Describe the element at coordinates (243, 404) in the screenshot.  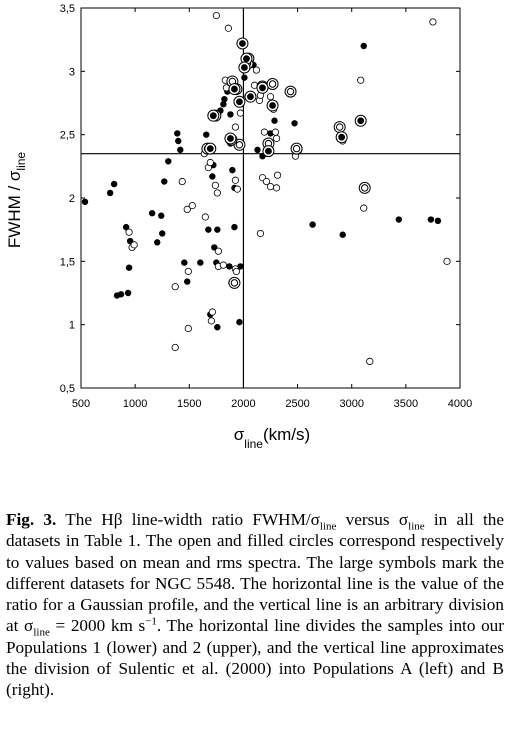
I see `x-tick-label: 2000` at that location.